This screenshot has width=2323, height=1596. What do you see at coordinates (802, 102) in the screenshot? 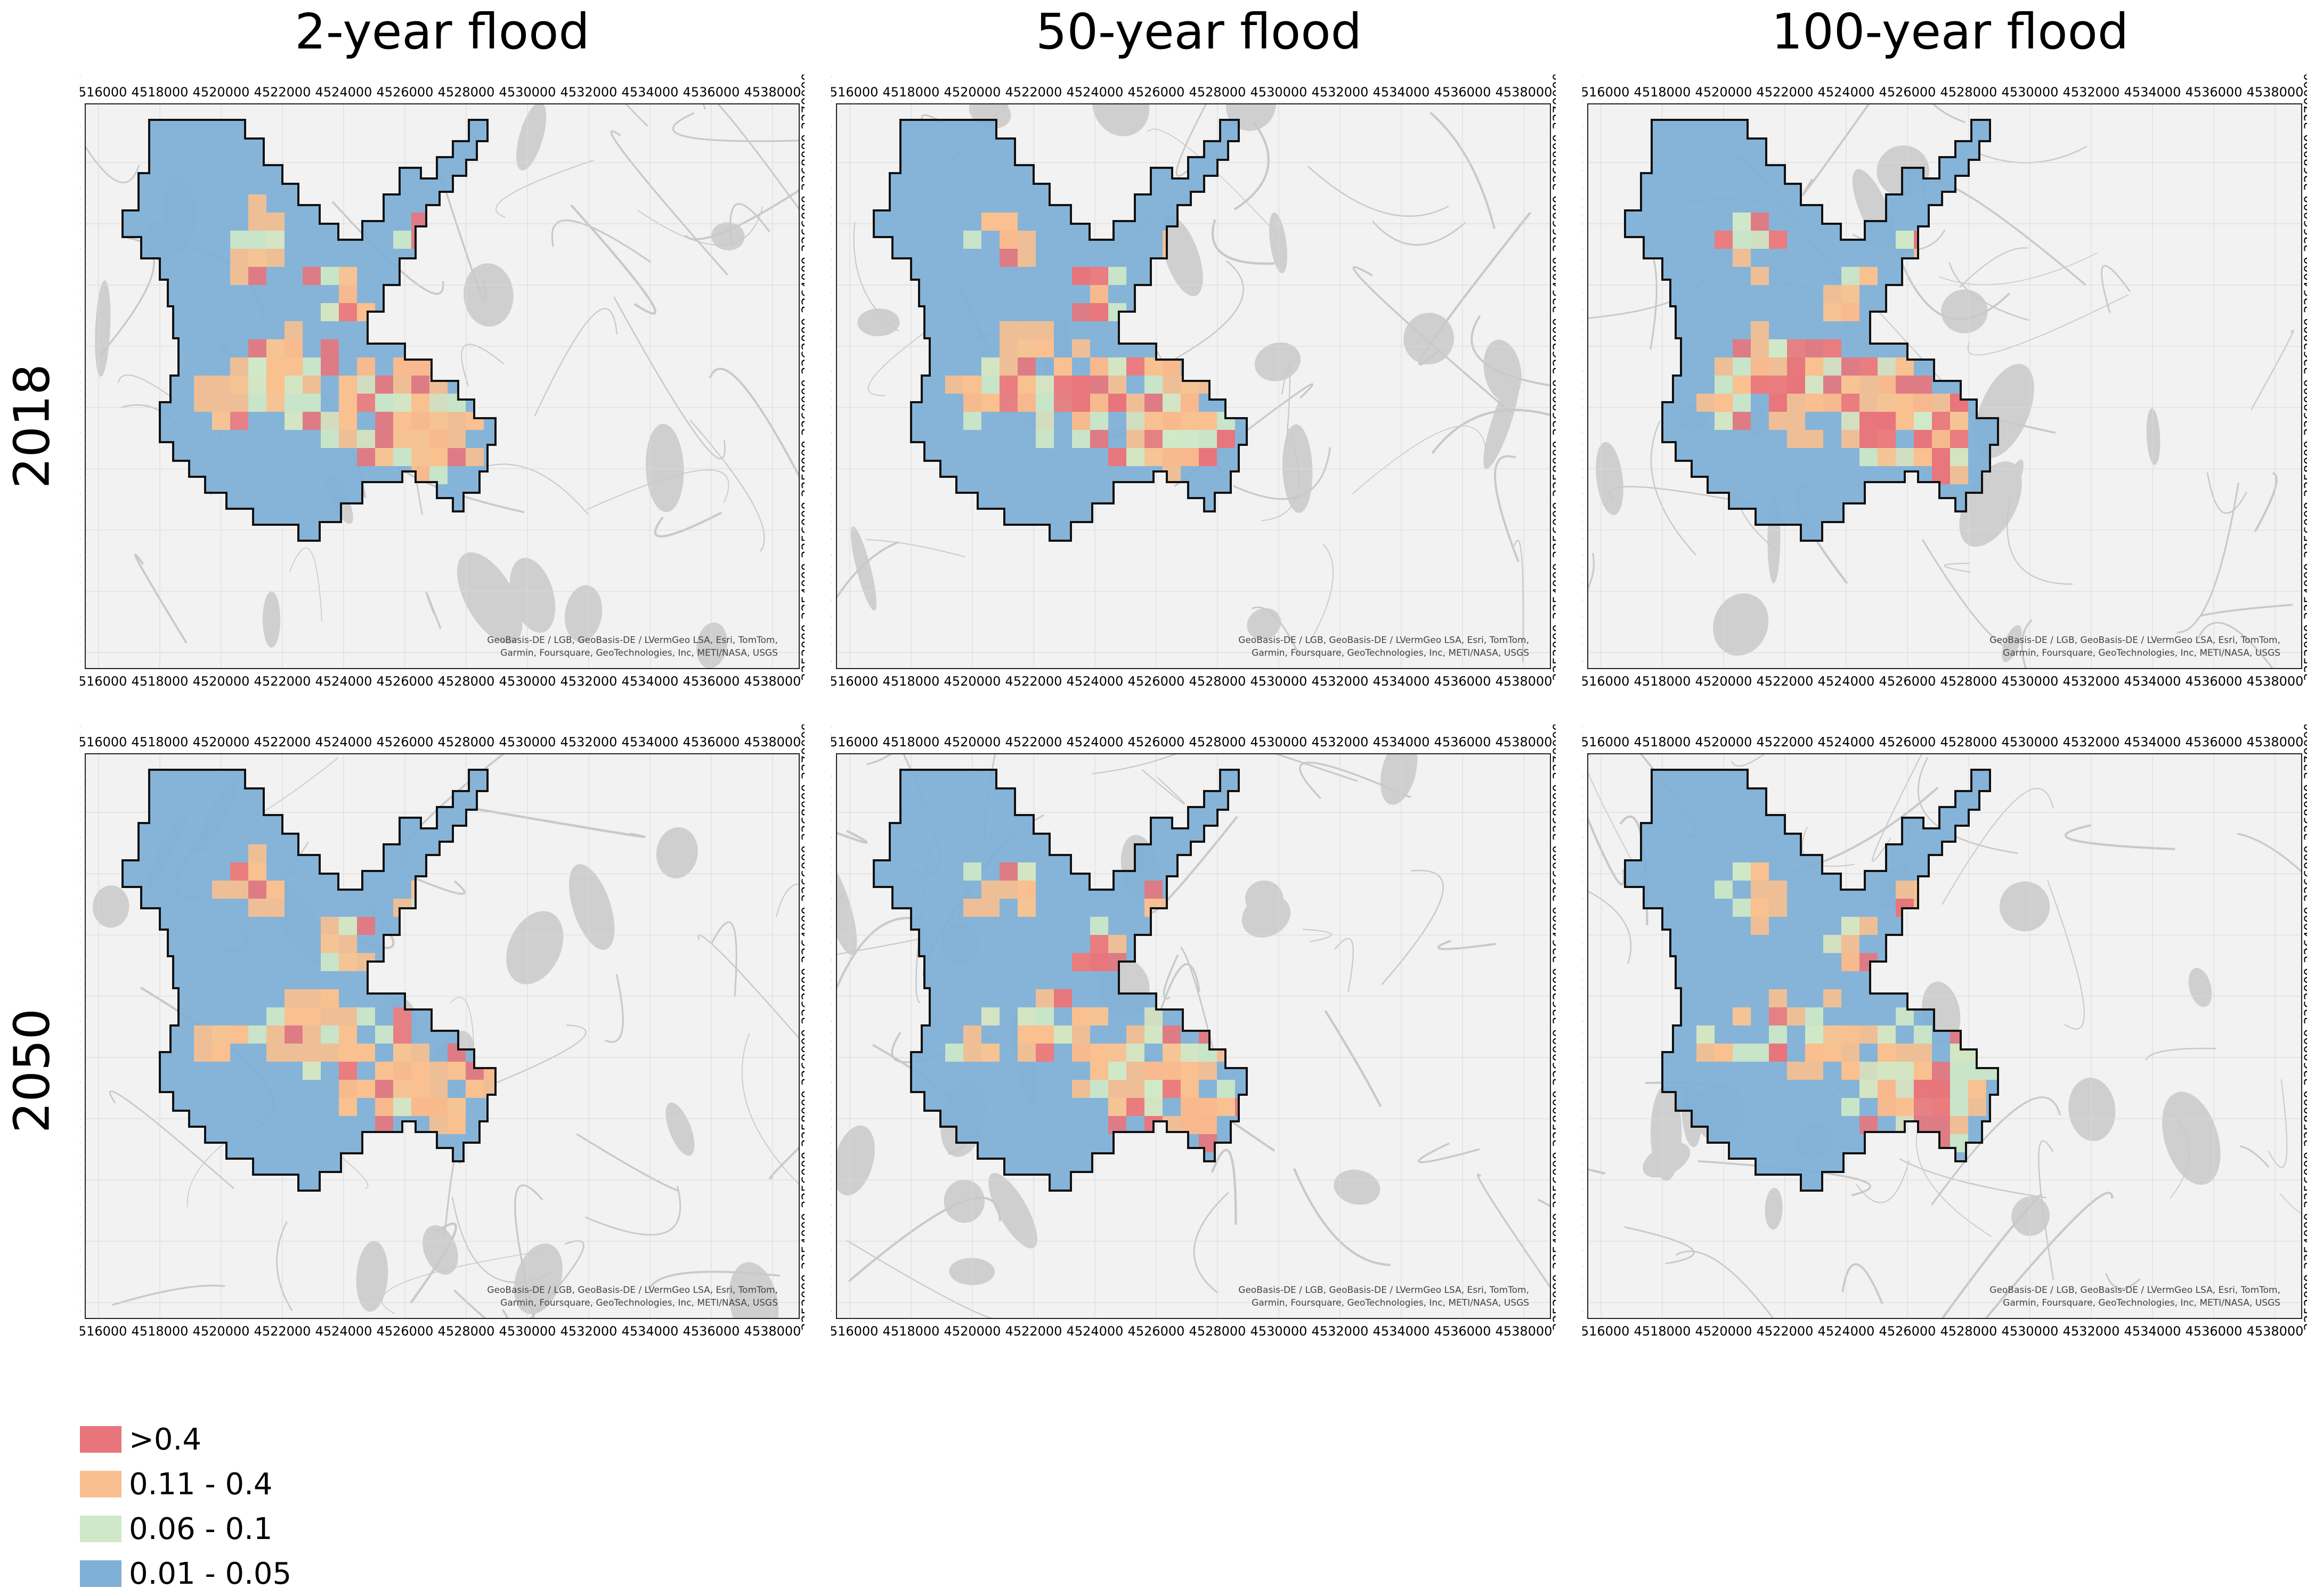
I see `y-tick-label-right: 3270000` at bounding box center [802, 102].